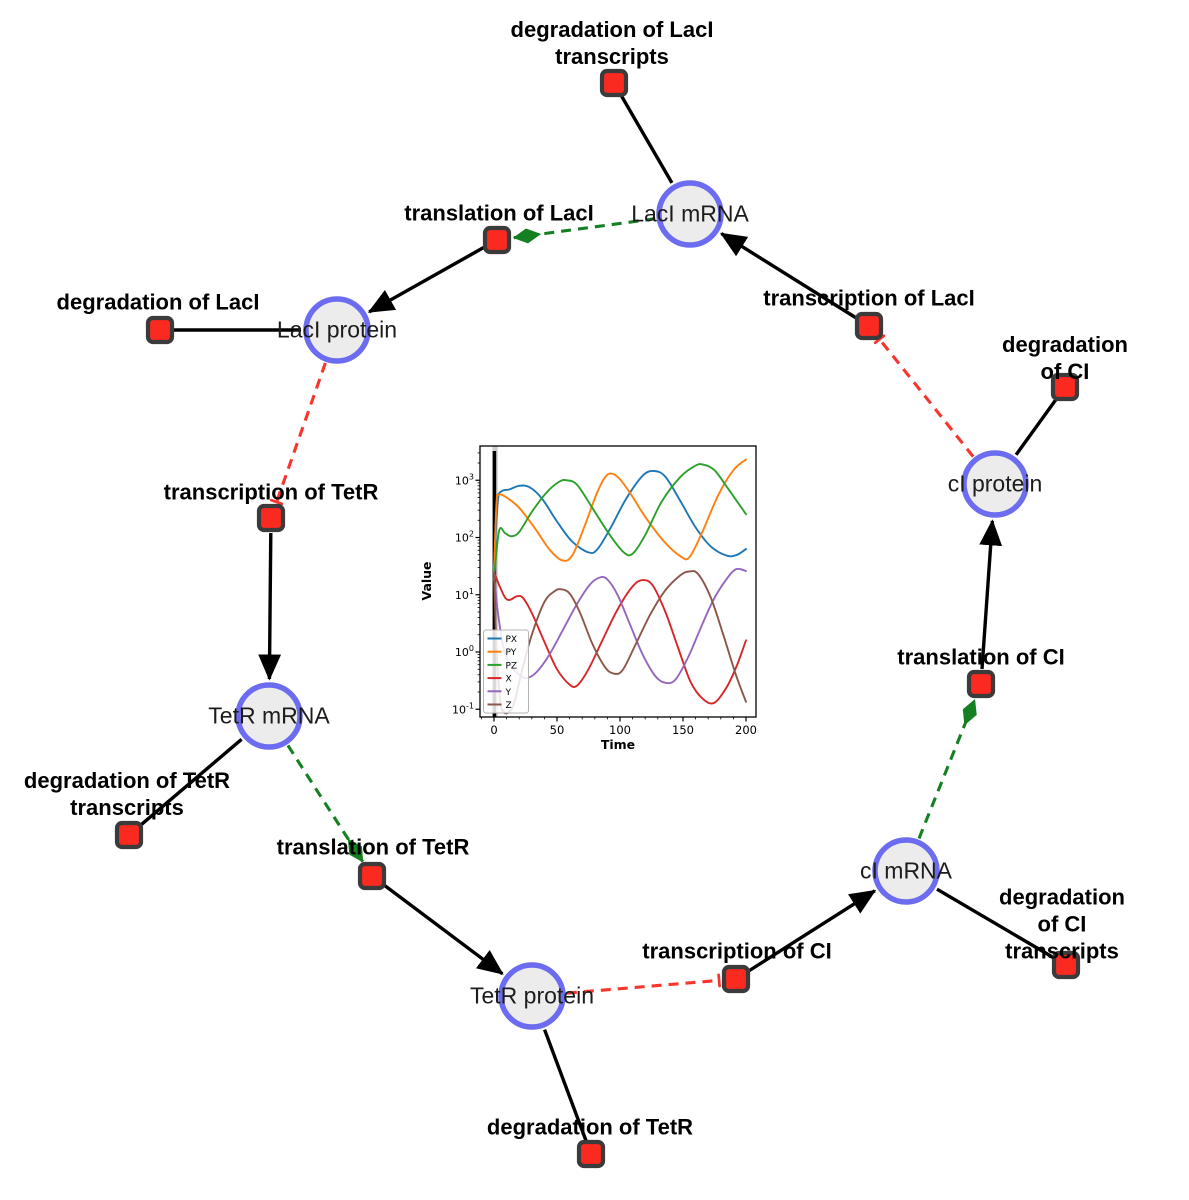 Image resolution: width=1189 pixels, height=1200 pixels. Describe the element at coordinates (981, 684) in the screenshot. I see `reaction-node-transl-ci` at that location.